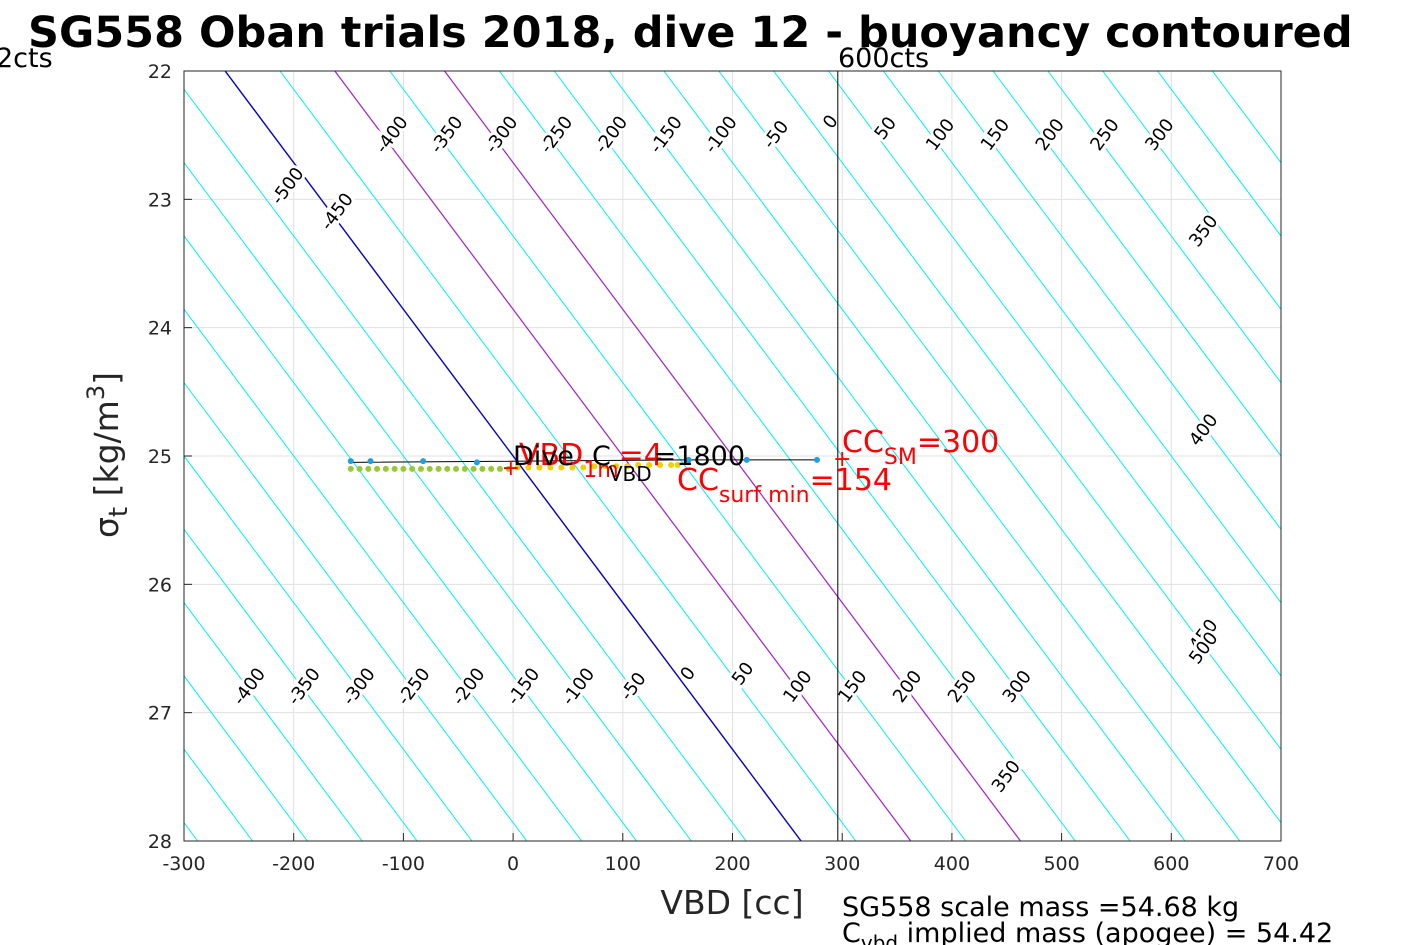 The image size is (1417, 945). I want to click on annotation-c-value: =1800, so click(699, 456).